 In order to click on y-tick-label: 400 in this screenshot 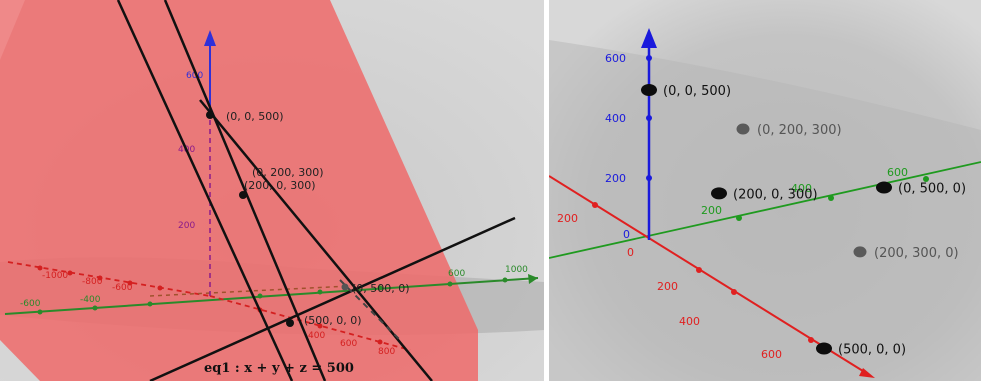, I will do `click(801, 188)`.